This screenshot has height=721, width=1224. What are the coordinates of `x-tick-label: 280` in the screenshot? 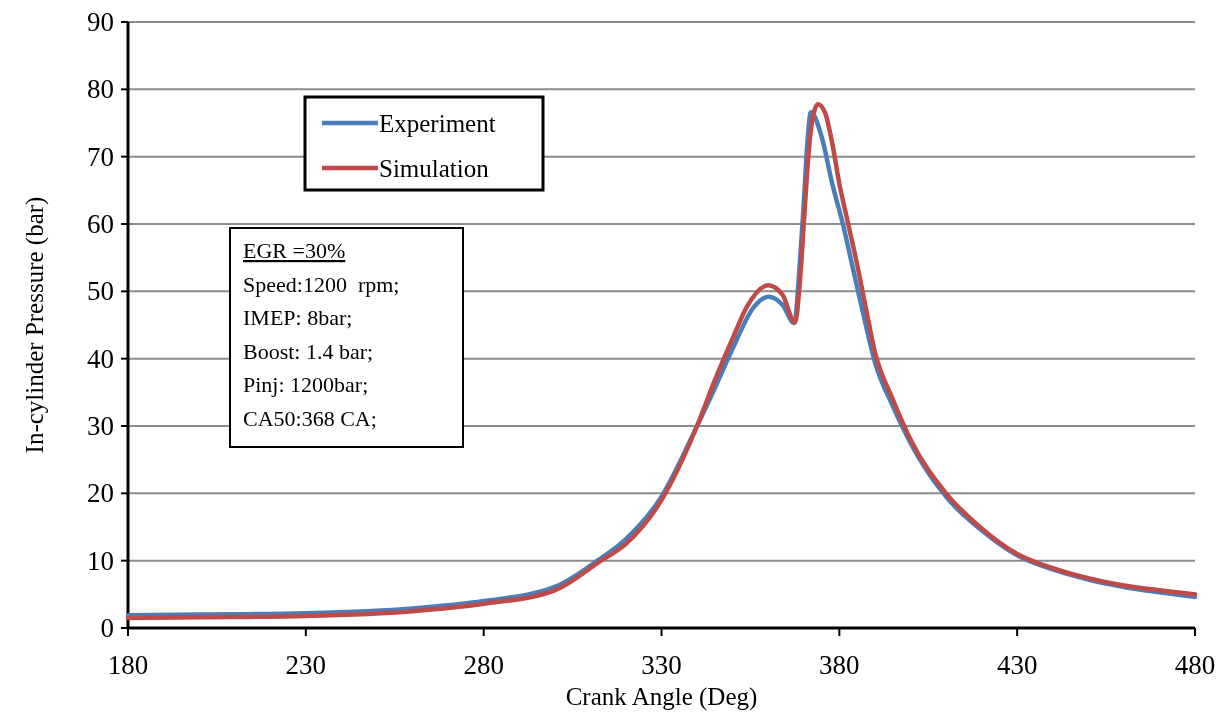 It's located at (483, 665).